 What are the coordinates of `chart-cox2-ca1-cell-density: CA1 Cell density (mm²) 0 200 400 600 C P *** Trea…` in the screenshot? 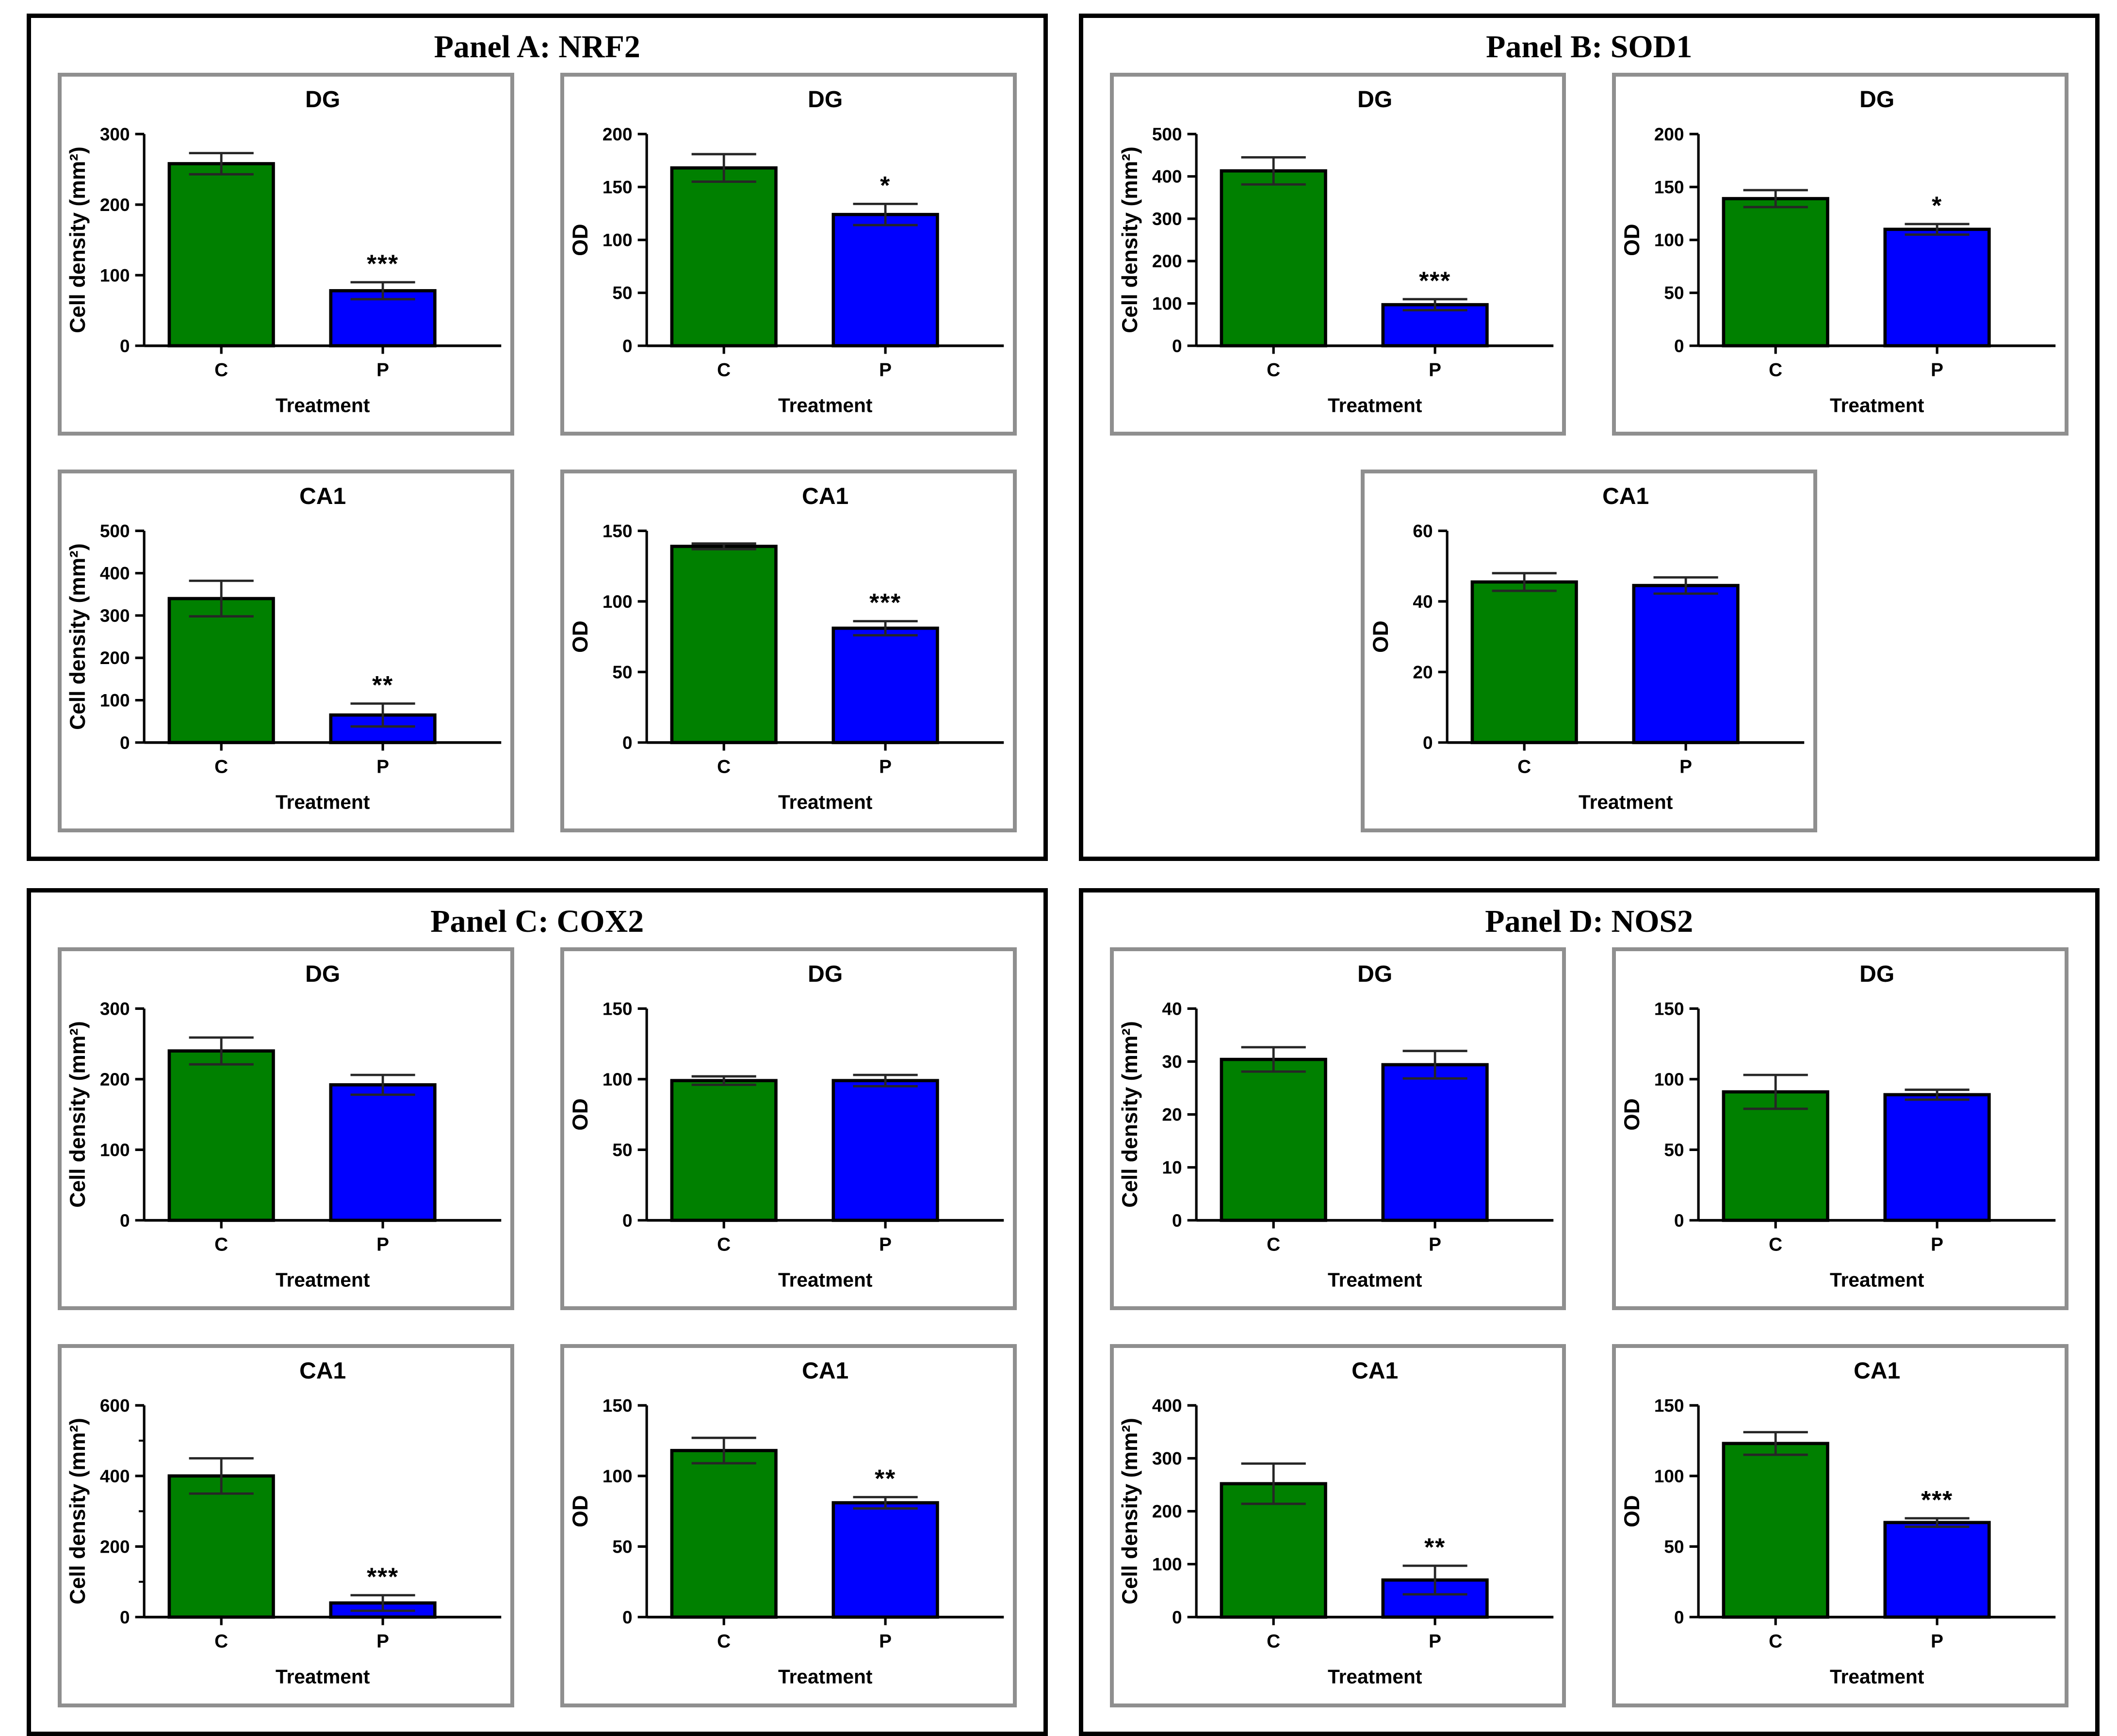 It's located at (286, 1525).